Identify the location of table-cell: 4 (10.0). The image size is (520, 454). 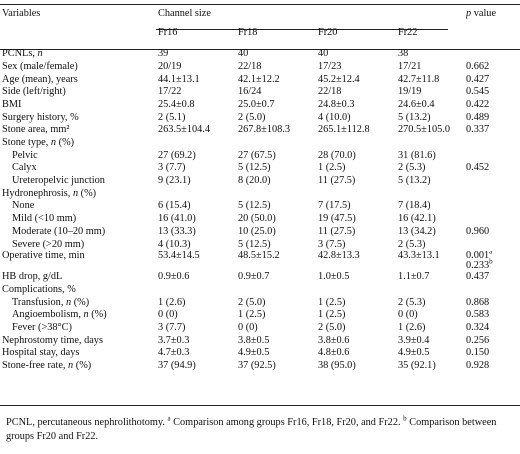
(334, 117).